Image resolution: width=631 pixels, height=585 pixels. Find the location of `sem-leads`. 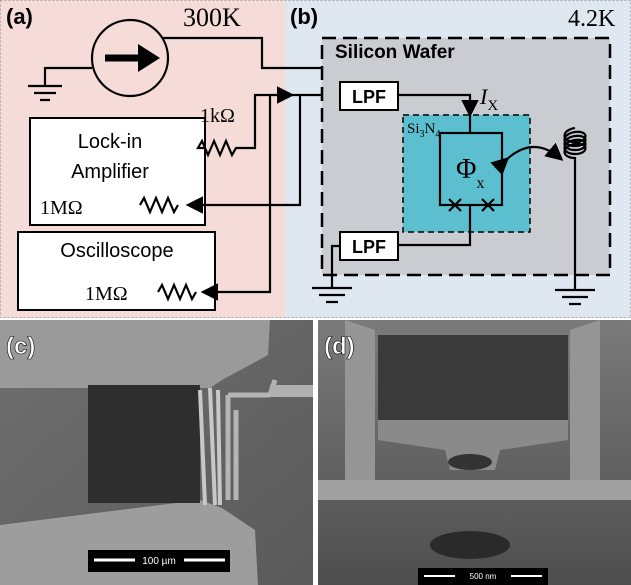

sem-leads is located at coordinates (251, 439).